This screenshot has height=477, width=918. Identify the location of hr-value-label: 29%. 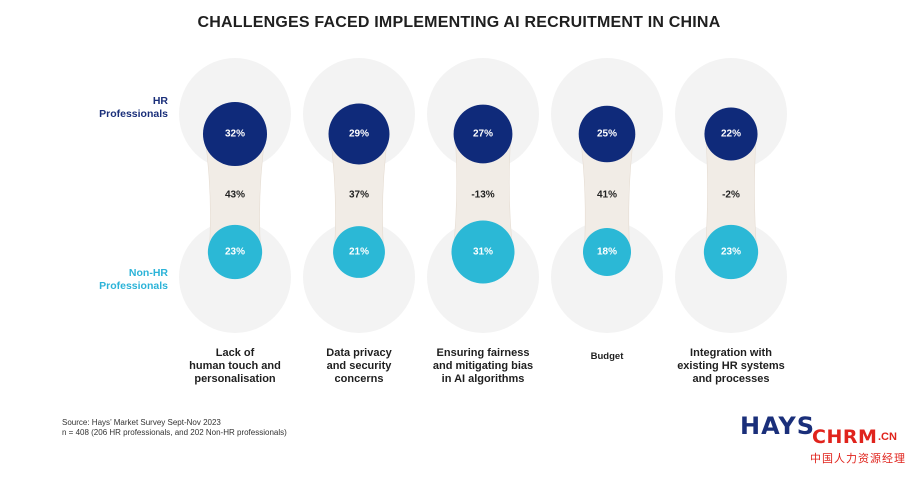
(359, 134).